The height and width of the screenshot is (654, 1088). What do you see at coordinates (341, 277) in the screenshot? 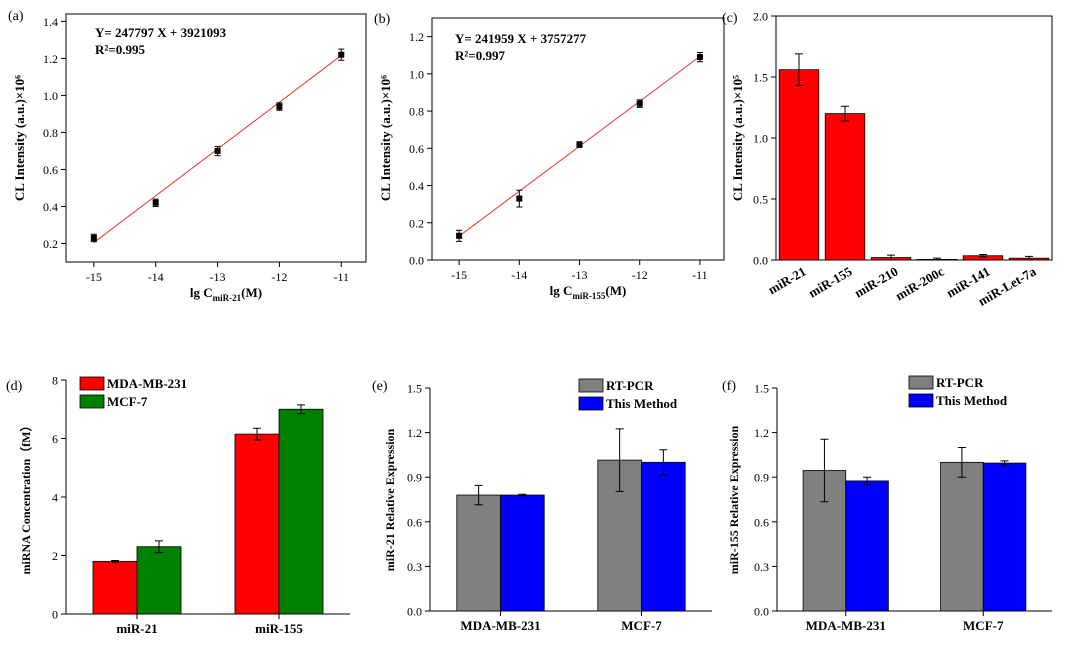
I see `x-tick-label-a: -11` at bounding box center [341, 277].